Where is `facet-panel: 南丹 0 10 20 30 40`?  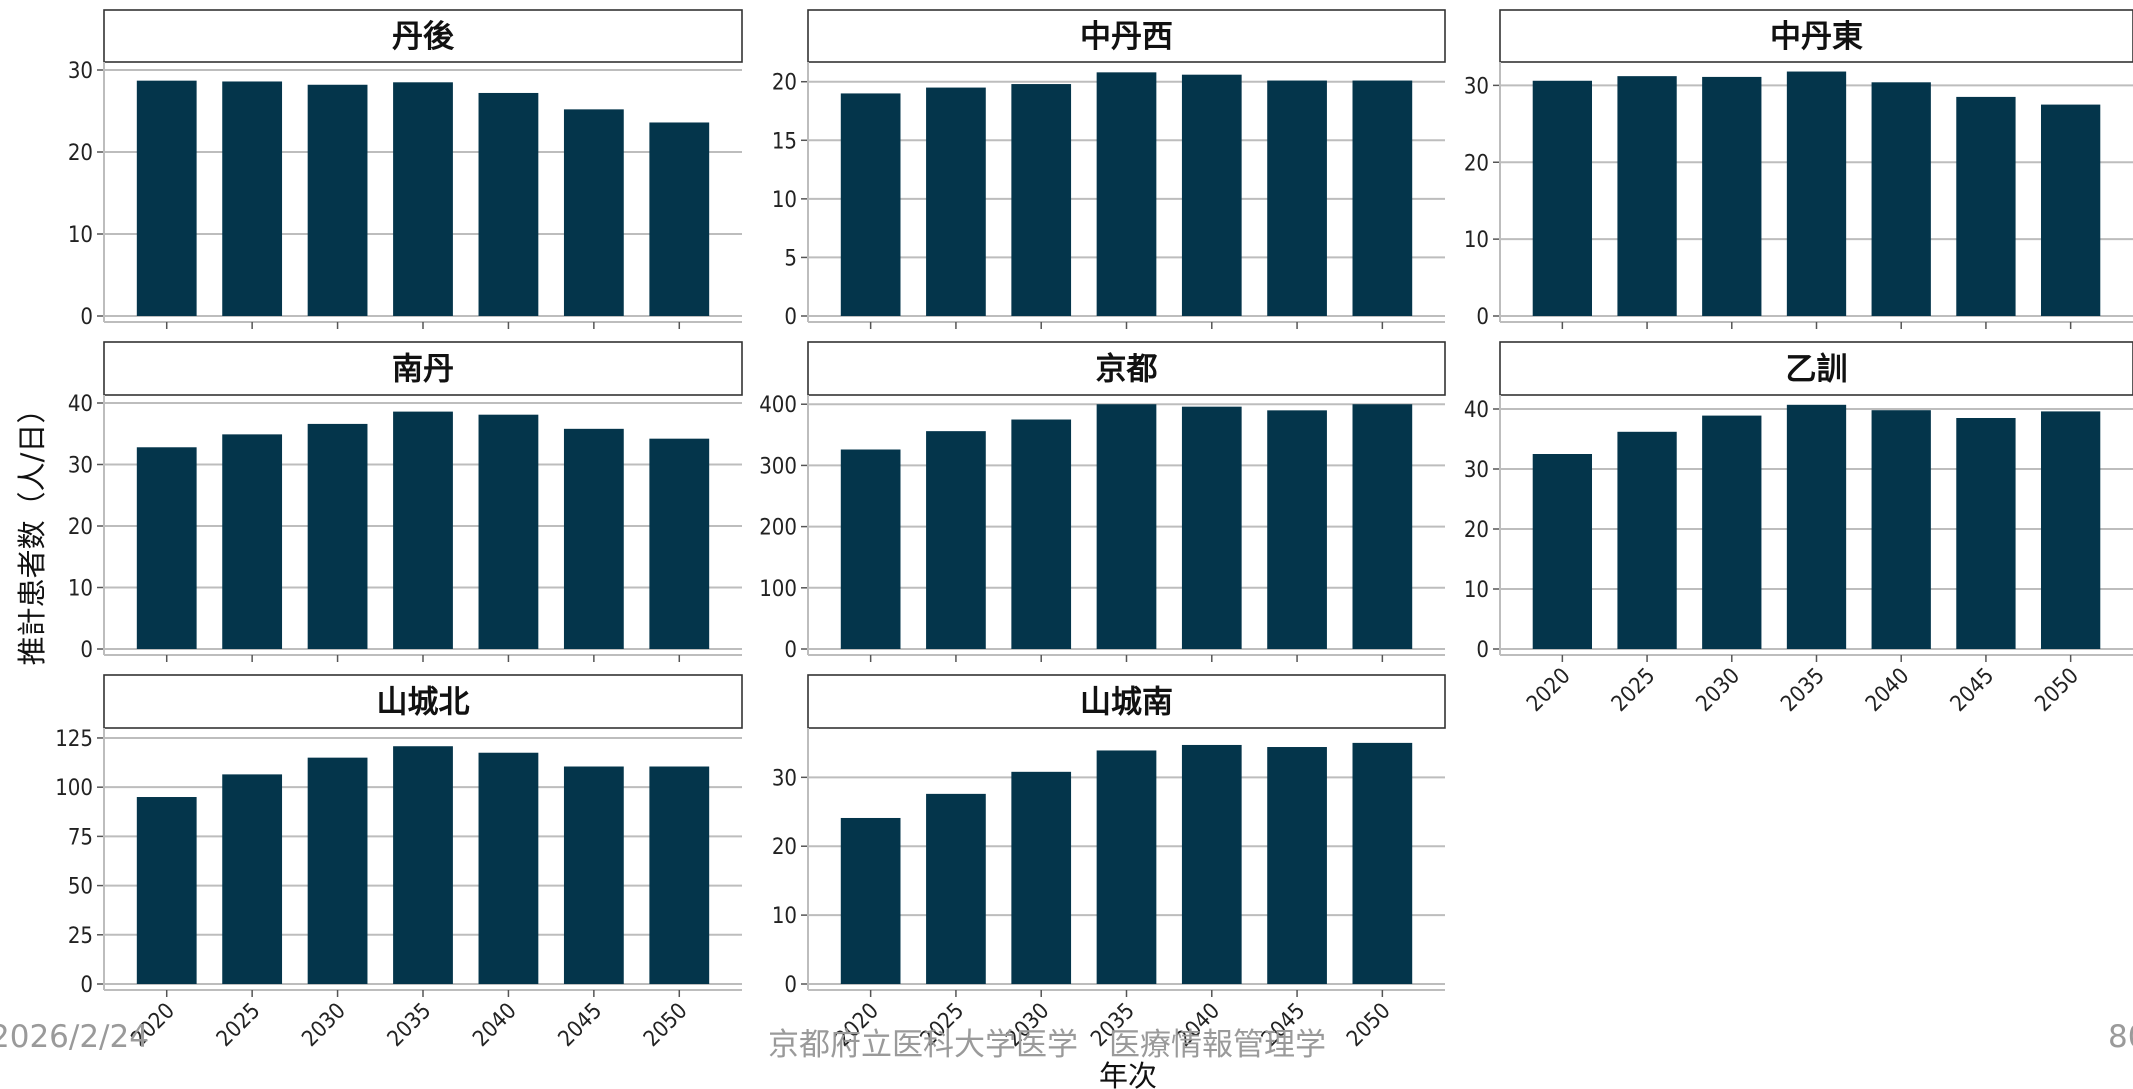
facet-panel: 南丹 0 10 20 30 40 is located at coordinates (405, 502).